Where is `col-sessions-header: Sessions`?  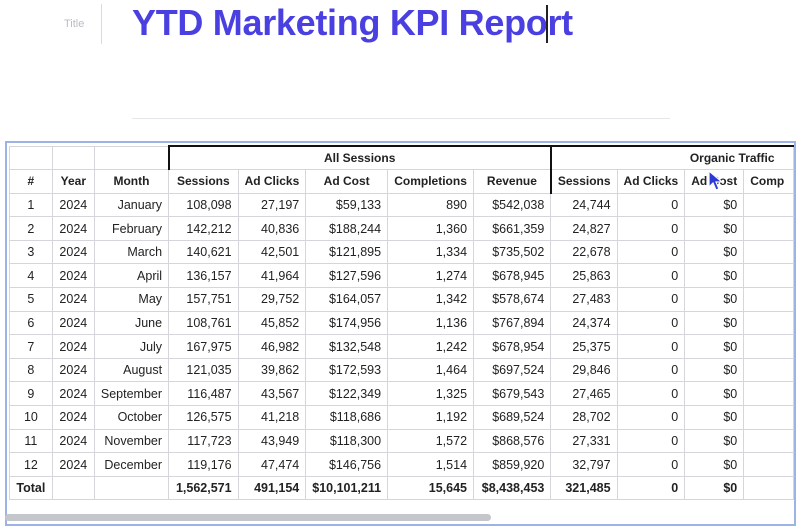 col-sessions-header: Sessions is located at coordinates (203, 181).